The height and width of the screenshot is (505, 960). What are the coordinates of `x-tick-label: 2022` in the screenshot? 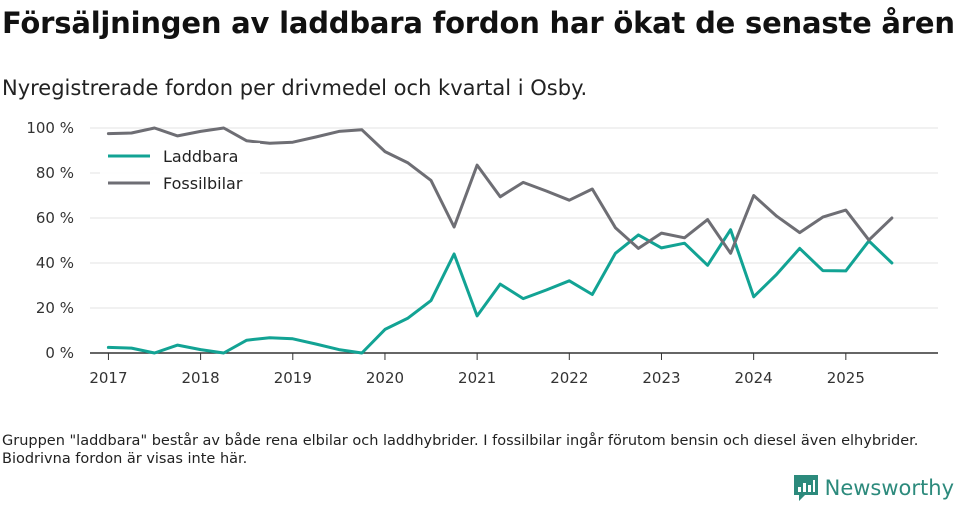 It's located at (569, 378).